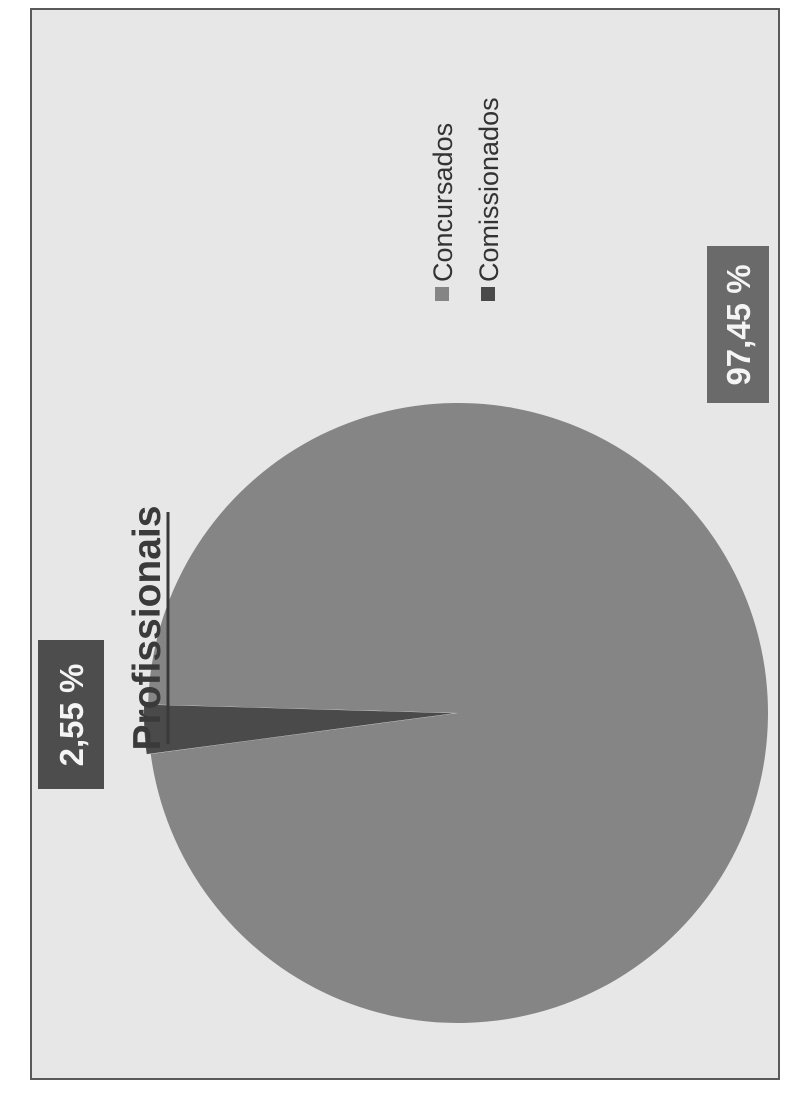 The image size is (791, 1106). I want to click on chart-title-group: Profissionais, so click(148, 628).